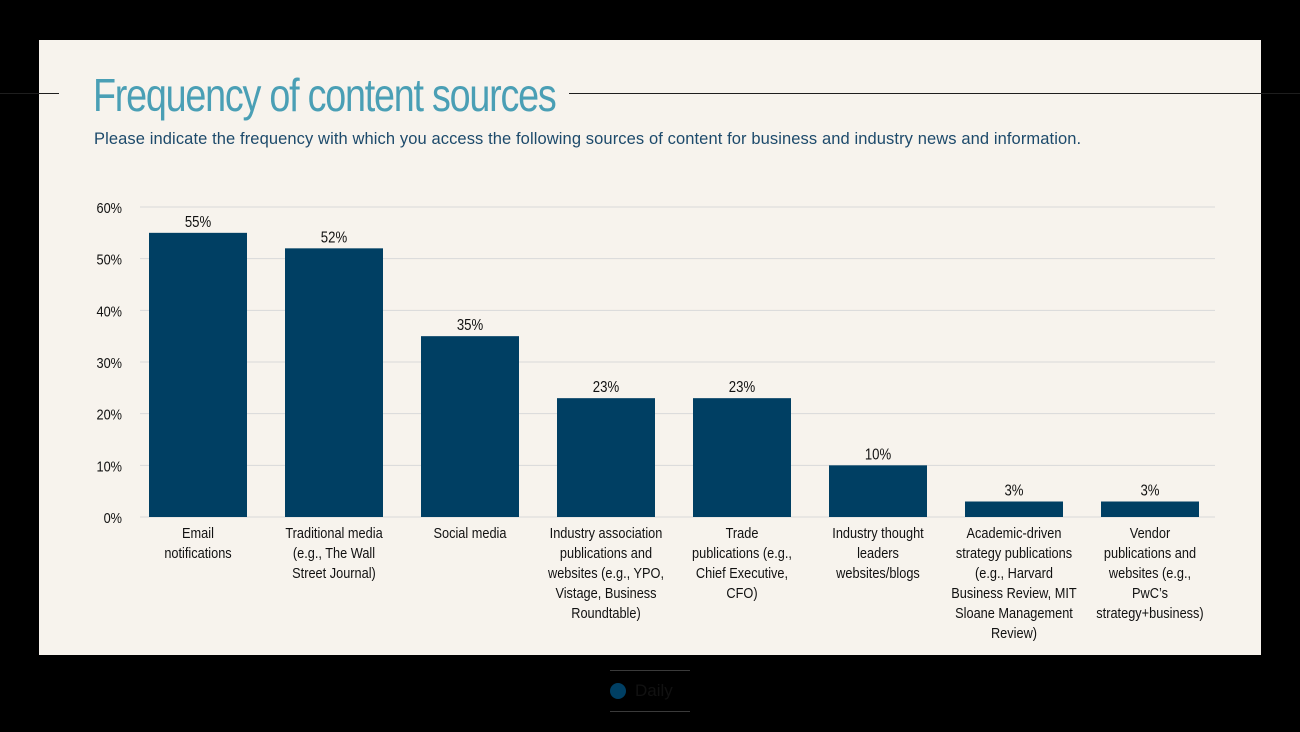 The image size is (1300, 732). What do you see at coordinates (934, 93) in the screenshot?
I see `title-rule-right` at bounding box center [934, 93].